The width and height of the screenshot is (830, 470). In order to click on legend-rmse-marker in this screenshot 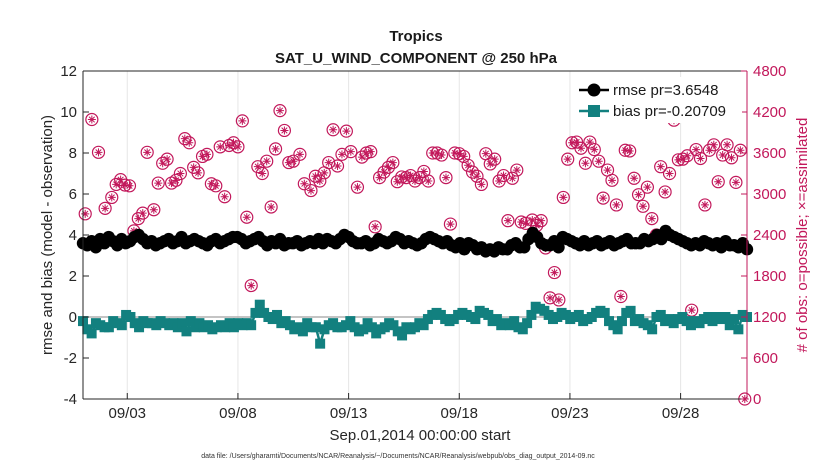, I will do `click(594, 90)`.